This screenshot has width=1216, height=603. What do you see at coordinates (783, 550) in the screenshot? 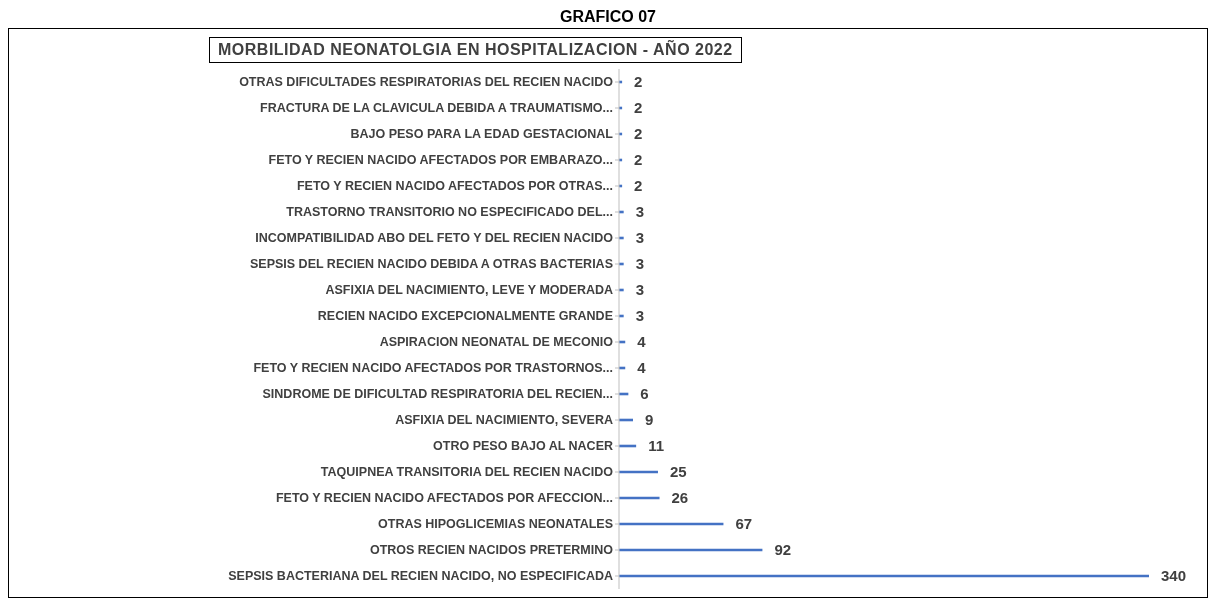
I see `data-label: 92` at bounding box center [783, 550].